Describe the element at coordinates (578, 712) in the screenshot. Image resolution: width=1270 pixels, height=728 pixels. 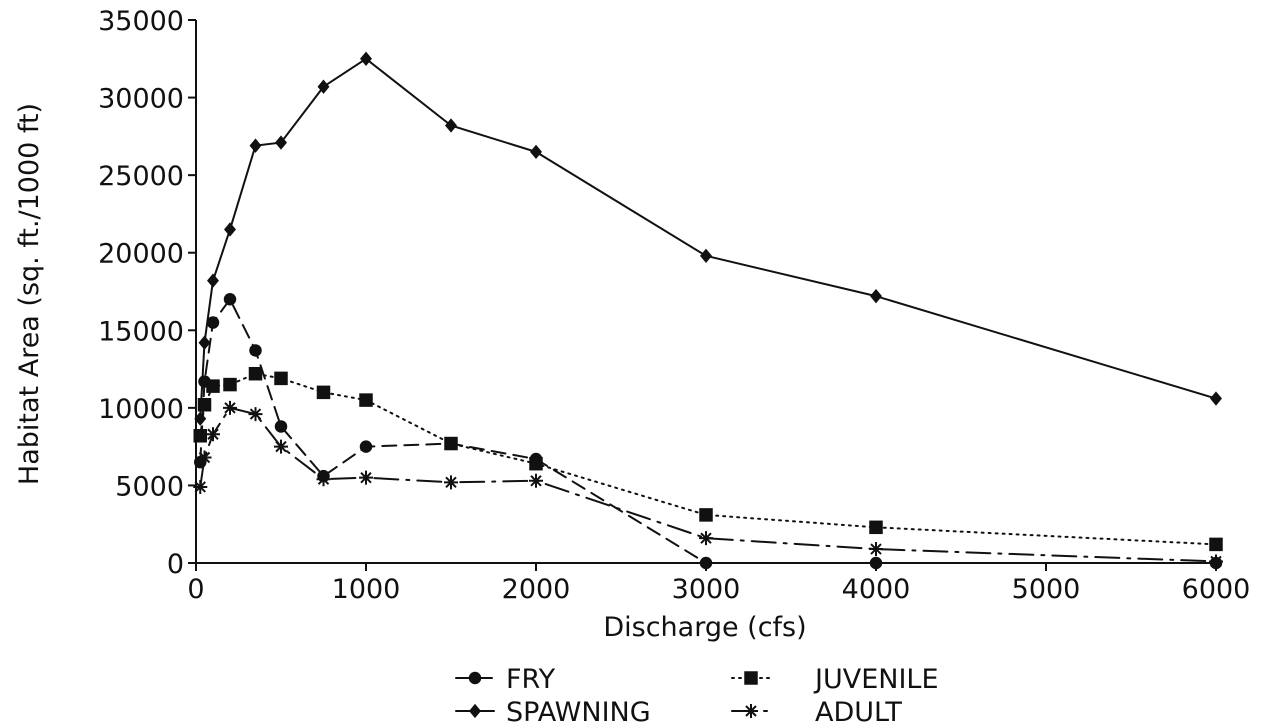
I see `legend-label-spawning: SPAWNING` at that location.